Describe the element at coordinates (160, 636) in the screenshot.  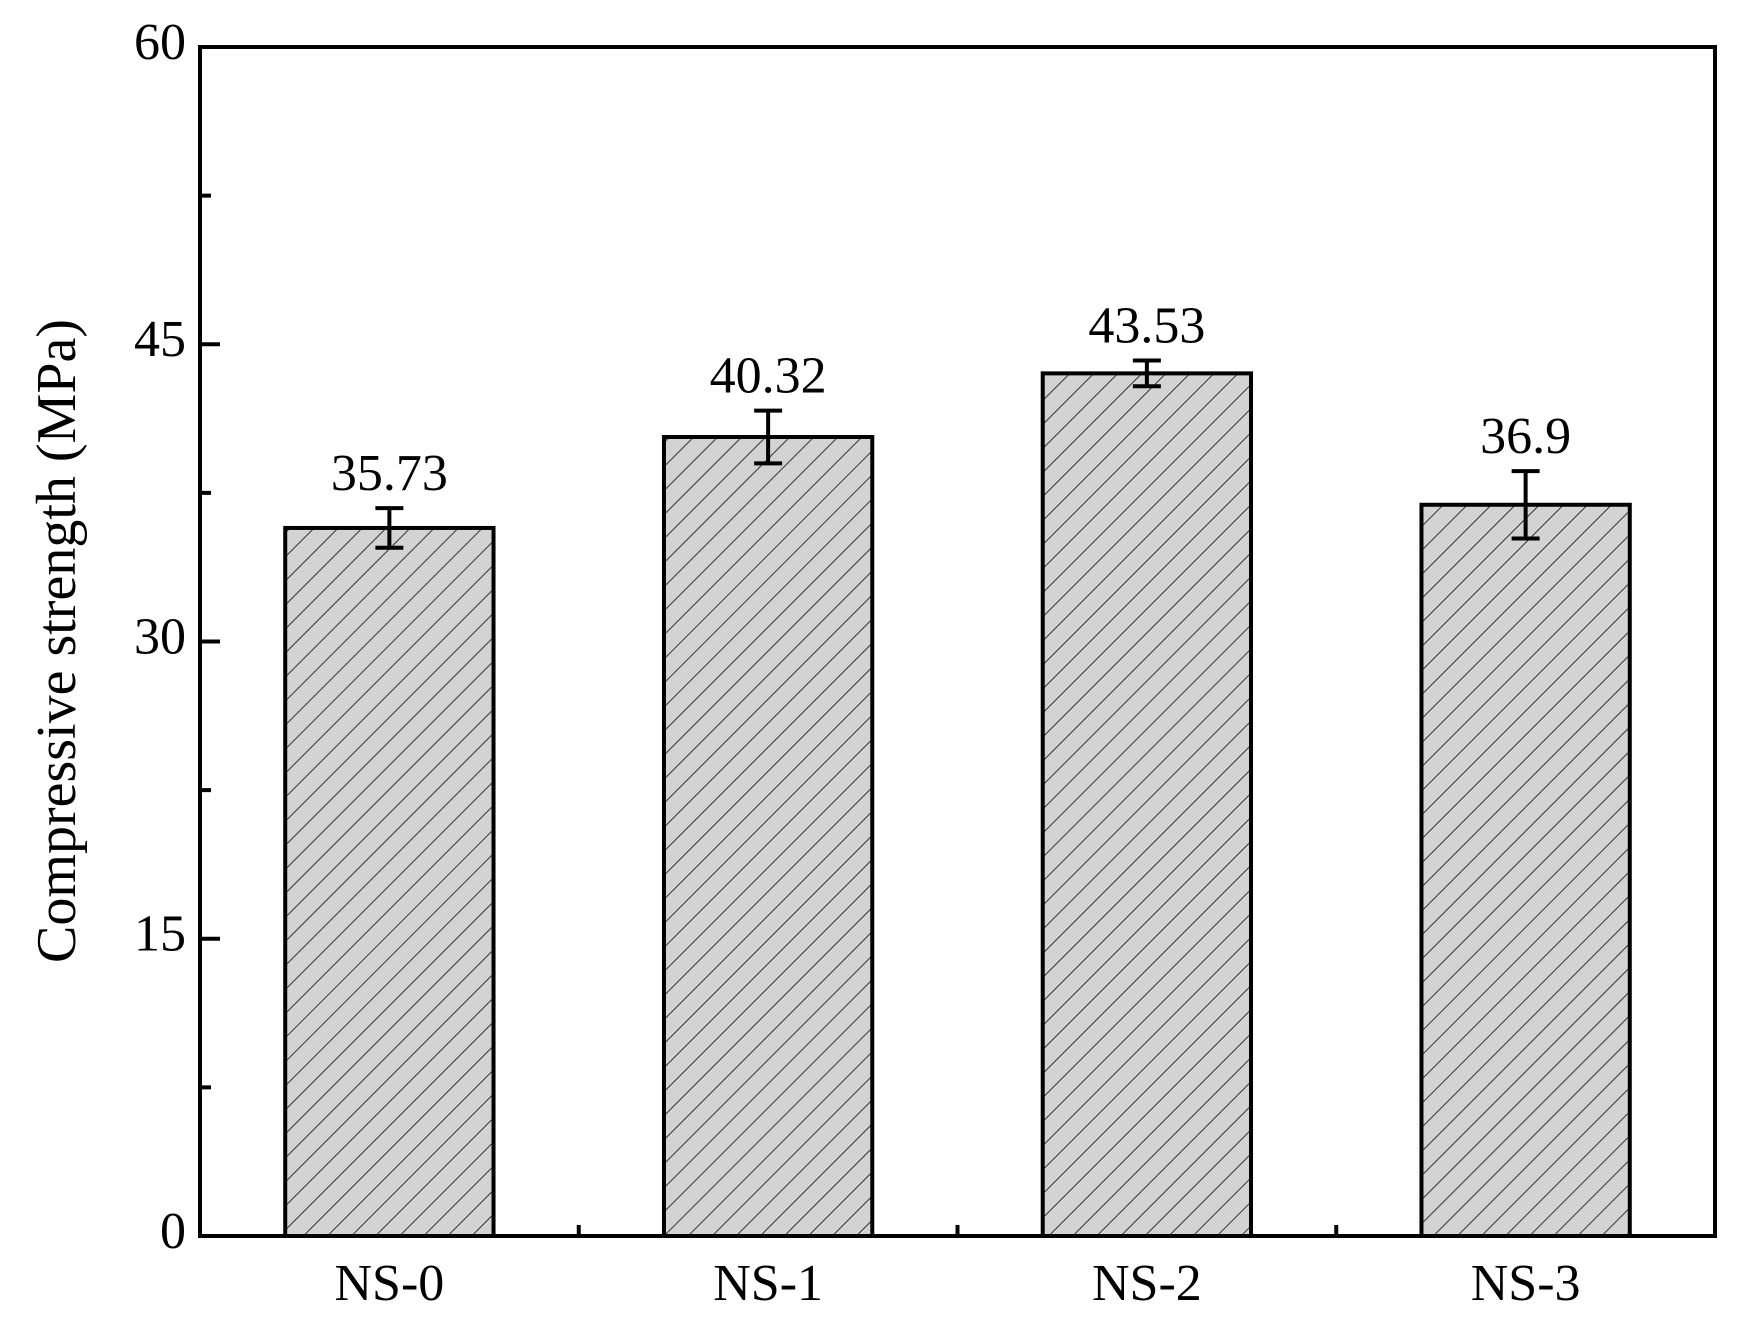
I see `y-tick-label: 30` at that location.